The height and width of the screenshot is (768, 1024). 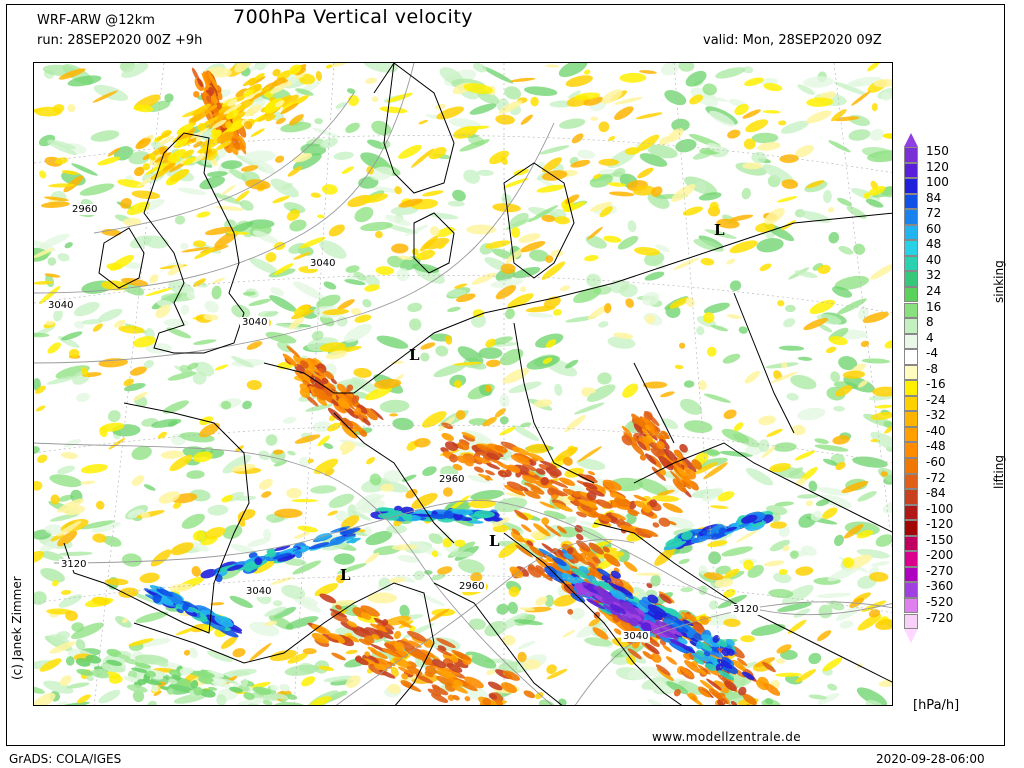 What do you see at coordinates (932, 368) in the screenshot?
I see `legend-level-label: -8` at bounding box center [932, 368].